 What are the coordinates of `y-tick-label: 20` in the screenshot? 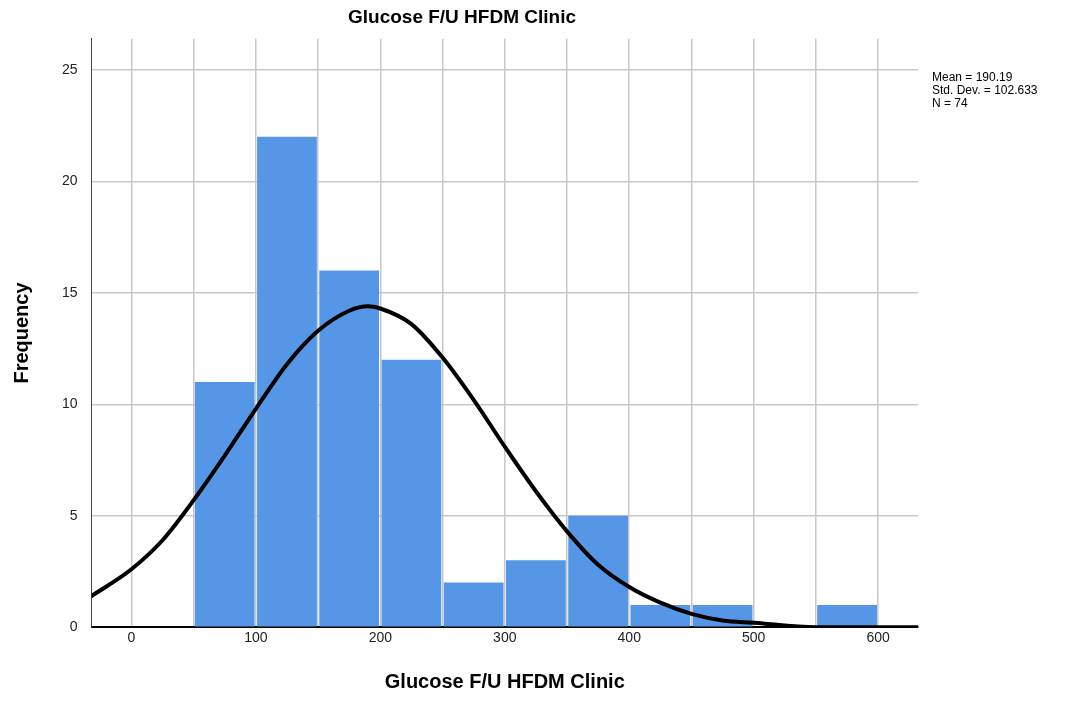 It's located at (69, 180).